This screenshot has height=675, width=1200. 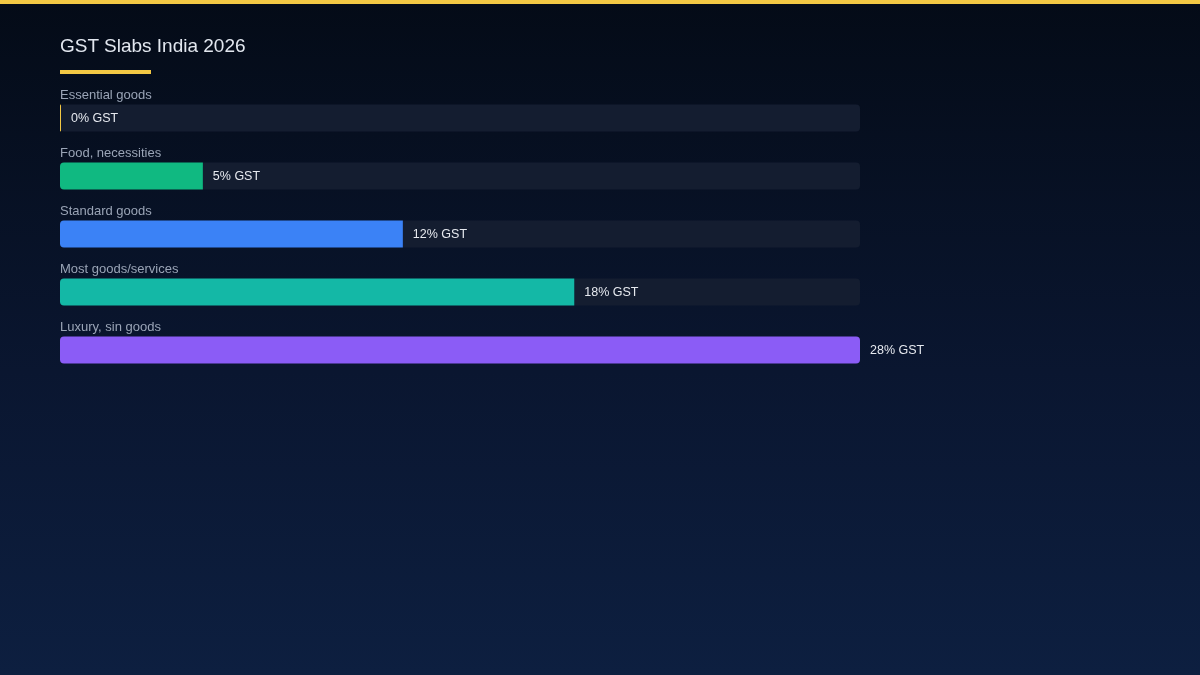 What do you see at coordinates (440, 234) in the screenshot?
I see `data-label: 12% GST` at bounding box center [440, 234].